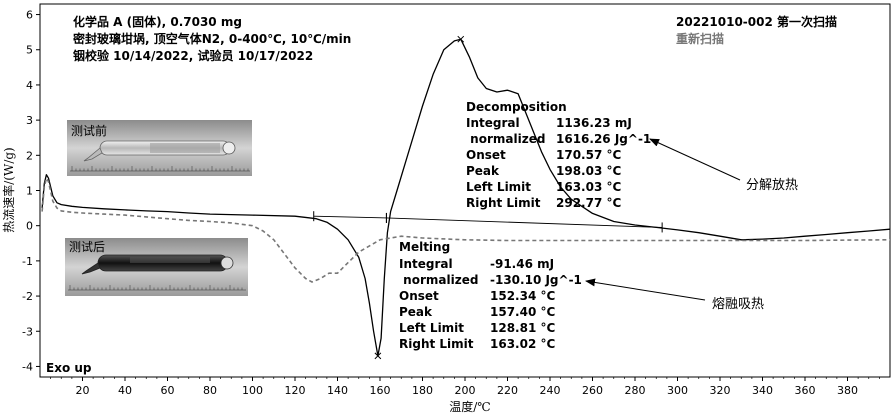 The image size is (892, 415). What do you see at coordinates (87, 246) in the screenshot?
I see `photo-after-label: 测试后` at bounding box center [87, 246].